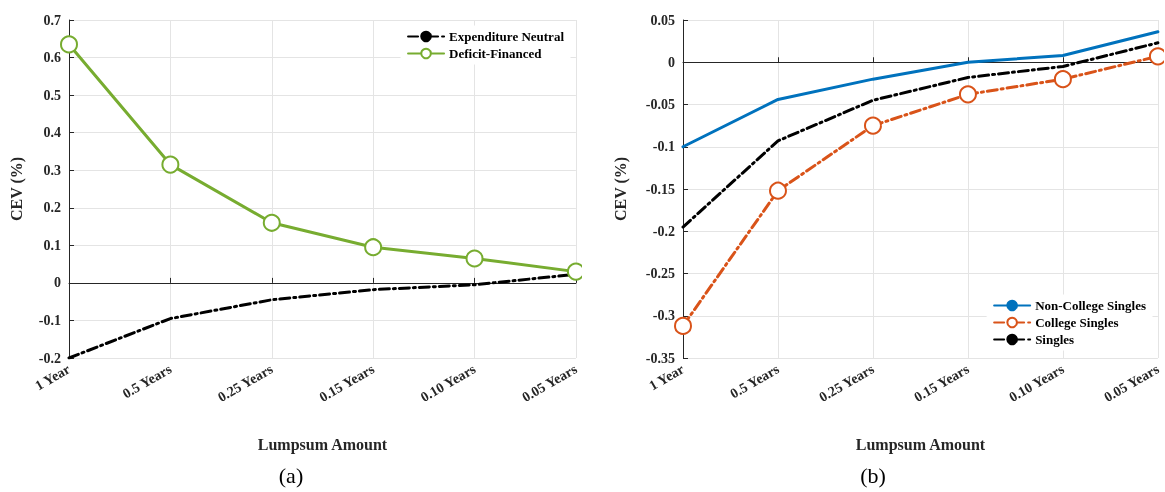 The height and width of the screenshot is (492, 1165). Describe the element at coordinates (662, 20) in the screenshot. I see `y-tick-label: 0.05` at that location.